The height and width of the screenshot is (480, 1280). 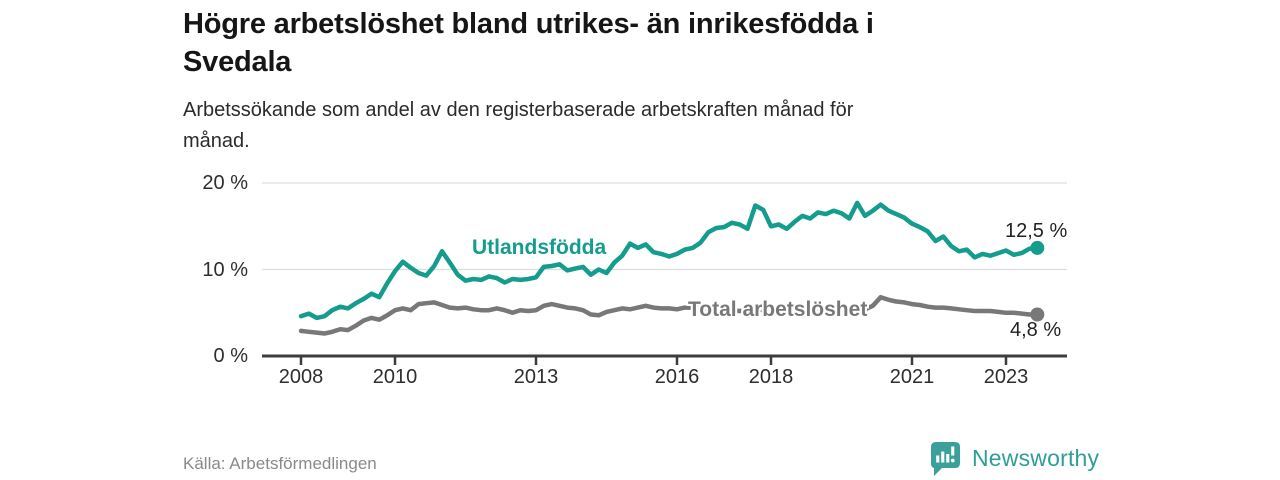 What do you see at coordinates (237, 62) in the screenshot?
I see `title-line-2: Svedala` at bounding box center [237, 62].